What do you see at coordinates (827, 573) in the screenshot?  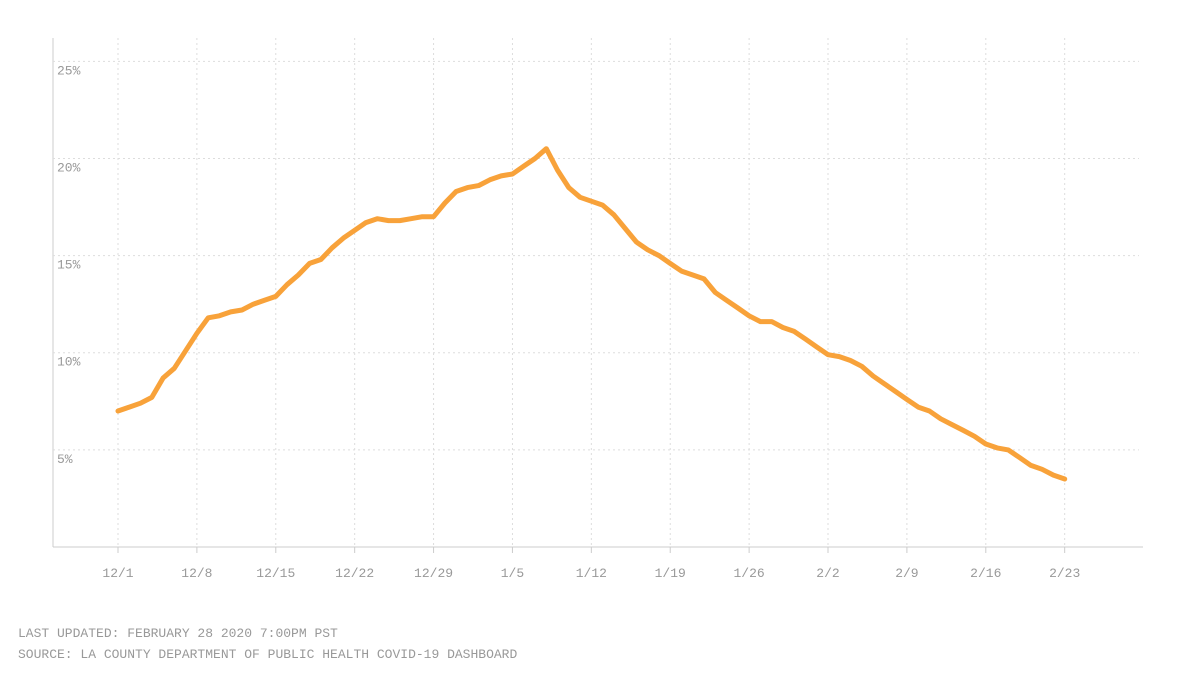 I see `x-tick-label: 2/2` at bounding box center [827, 573].